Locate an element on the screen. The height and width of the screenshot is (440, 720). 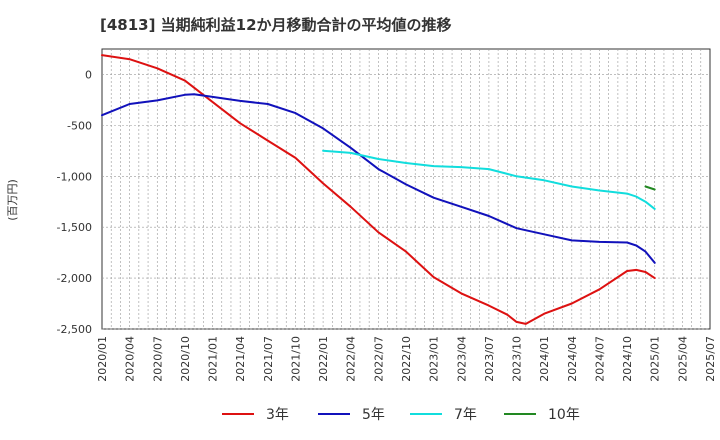
x-tick-label: 2023/04 is located at coordinates (461, 359).